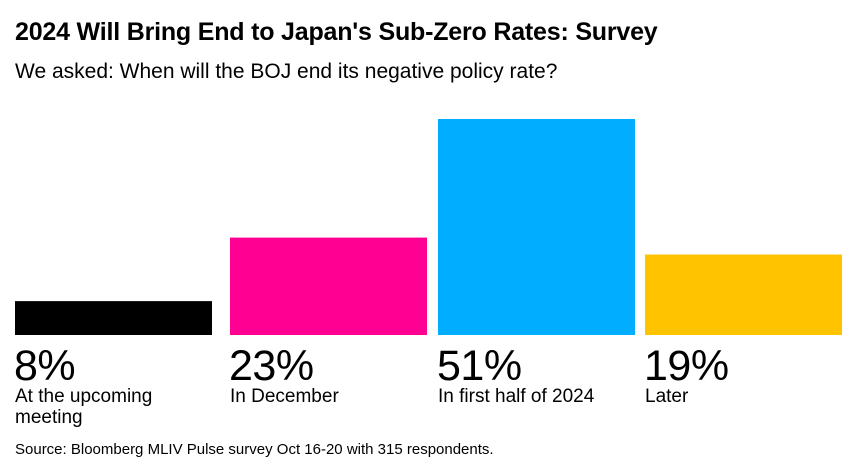 The image size is (857, 467). What do you see at coordinates (686, 366) in the screenshot?
I see `value-label-later: 19%` at bounding box center [686, 366].